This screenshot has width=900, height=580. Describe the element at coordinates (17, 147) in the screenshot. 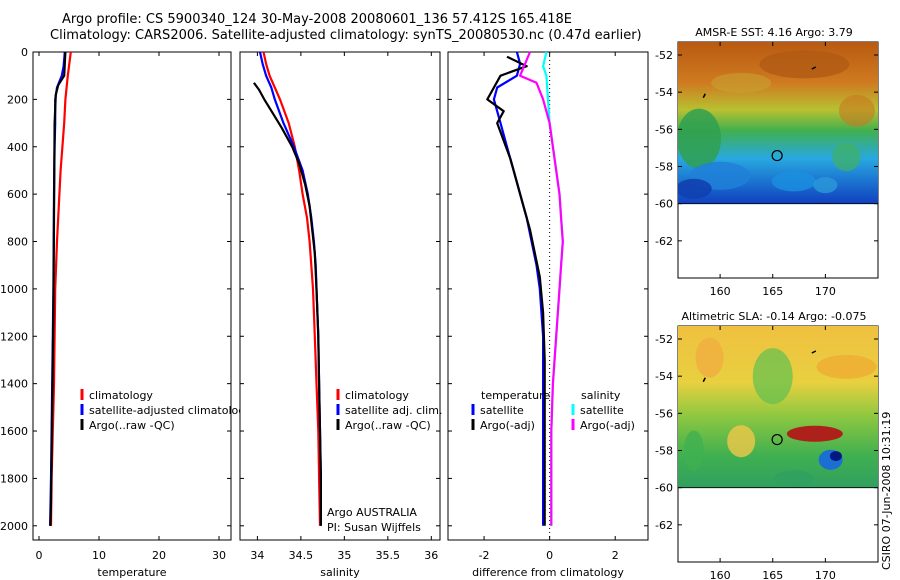

I see `temperature-ytick-label: 400` at that location.